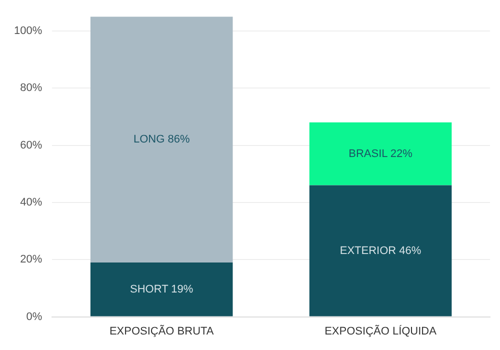 Image resolution: width=500 pixels, height=350 pixels. Describe the element at coordinates (31, 88) in the screenshot. I see `y-tick-label: 80%` at that location.